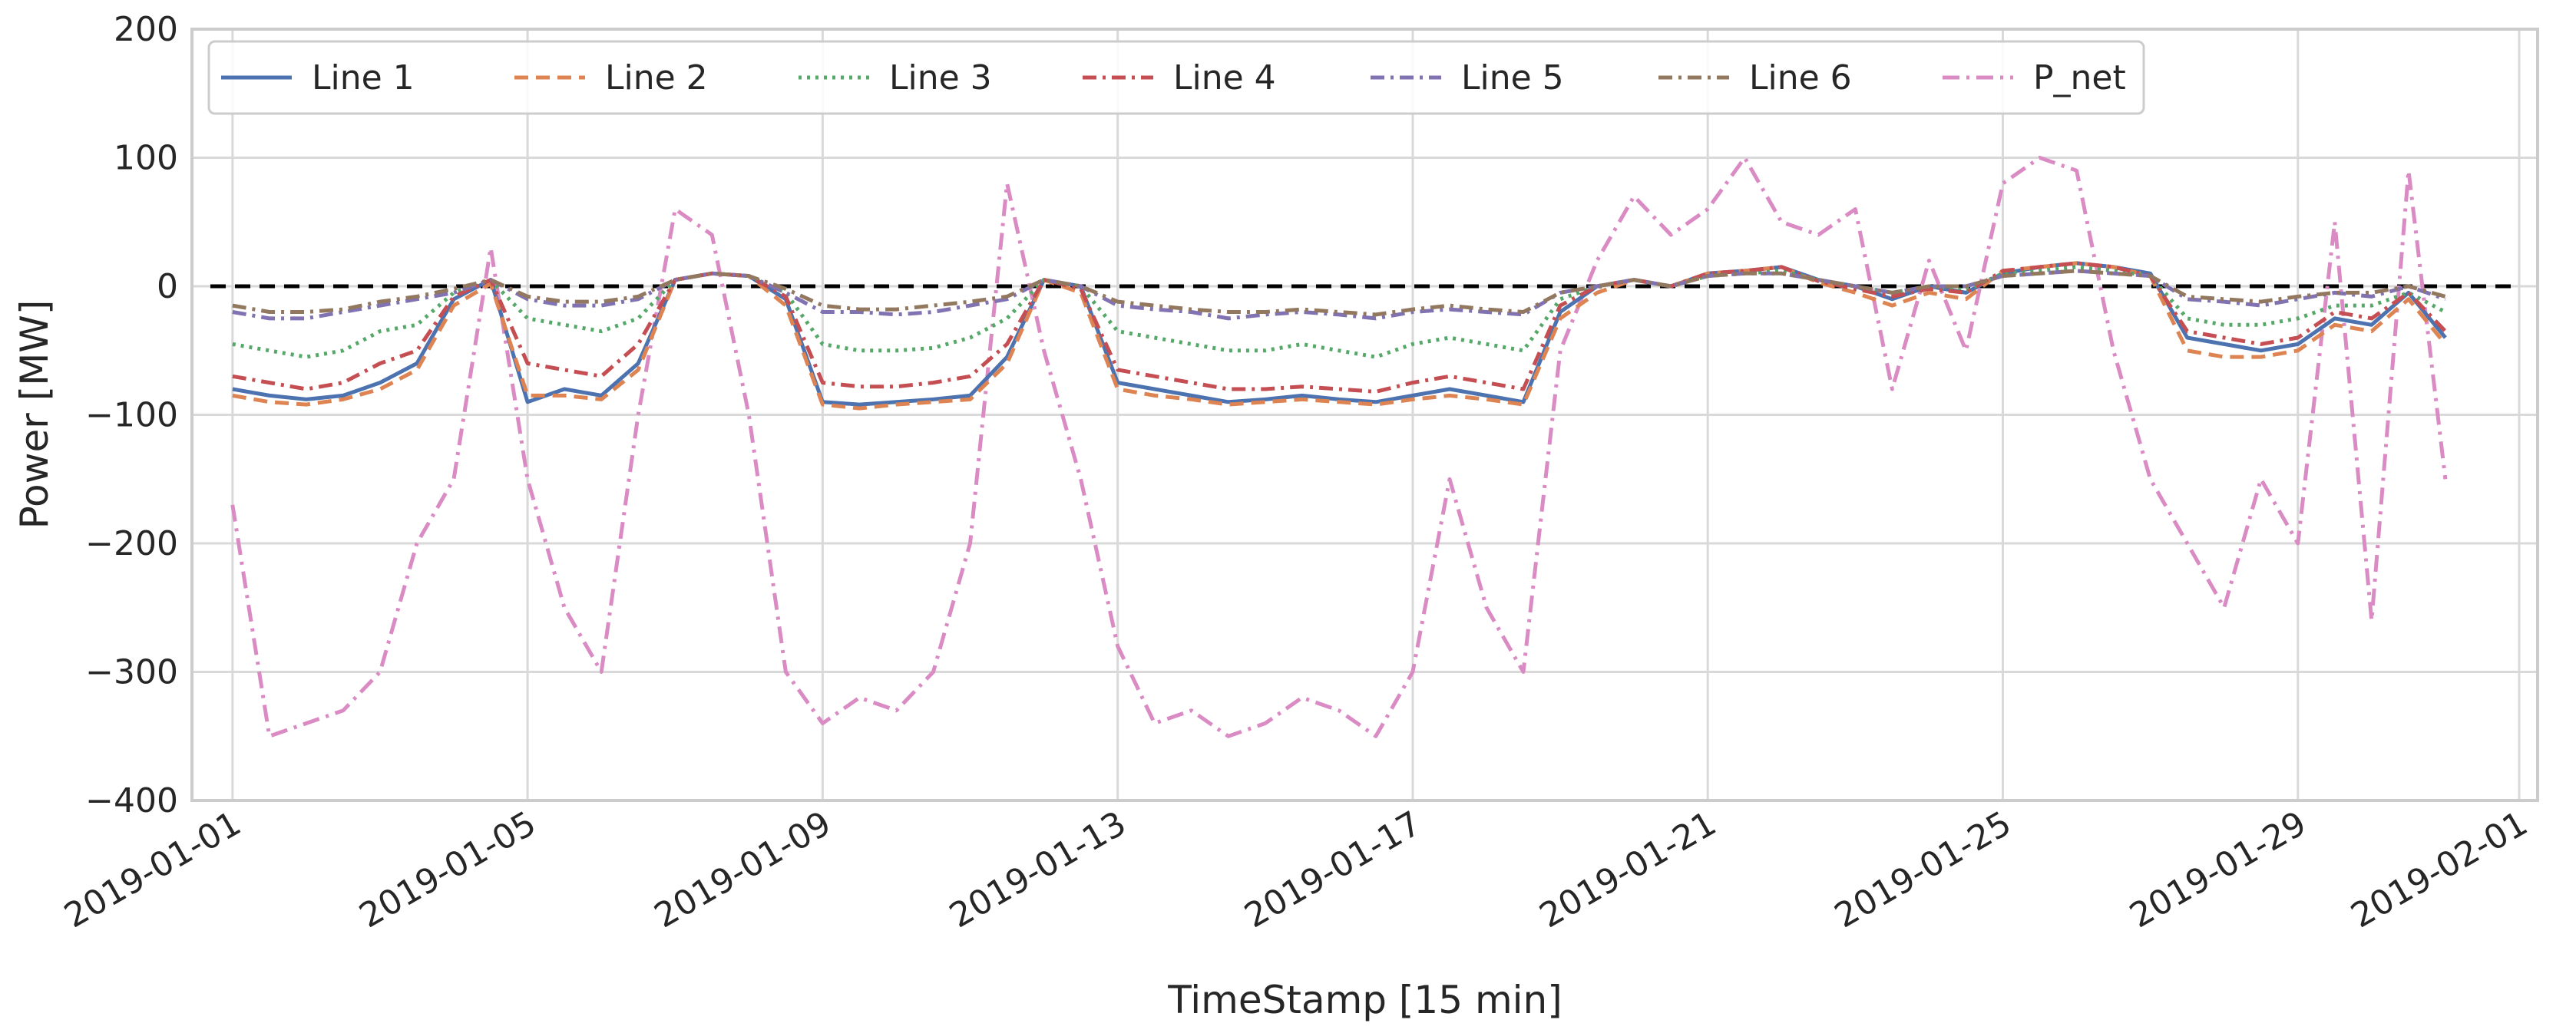 Image resolution: width=2576 pixels, height=1033 pixels. What do you see at coordinates (131, 543) in the screenshot?
I see `y-tick-label: −200` at bounding box center [131, 543].